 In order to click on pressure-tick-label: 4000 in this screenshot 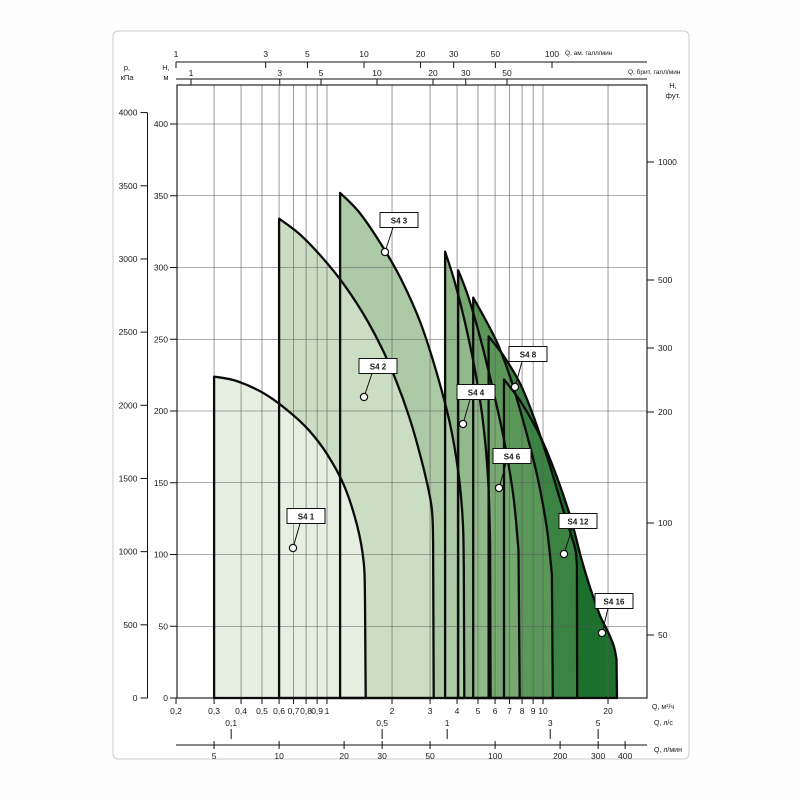, I will do `click(128, 113)`.